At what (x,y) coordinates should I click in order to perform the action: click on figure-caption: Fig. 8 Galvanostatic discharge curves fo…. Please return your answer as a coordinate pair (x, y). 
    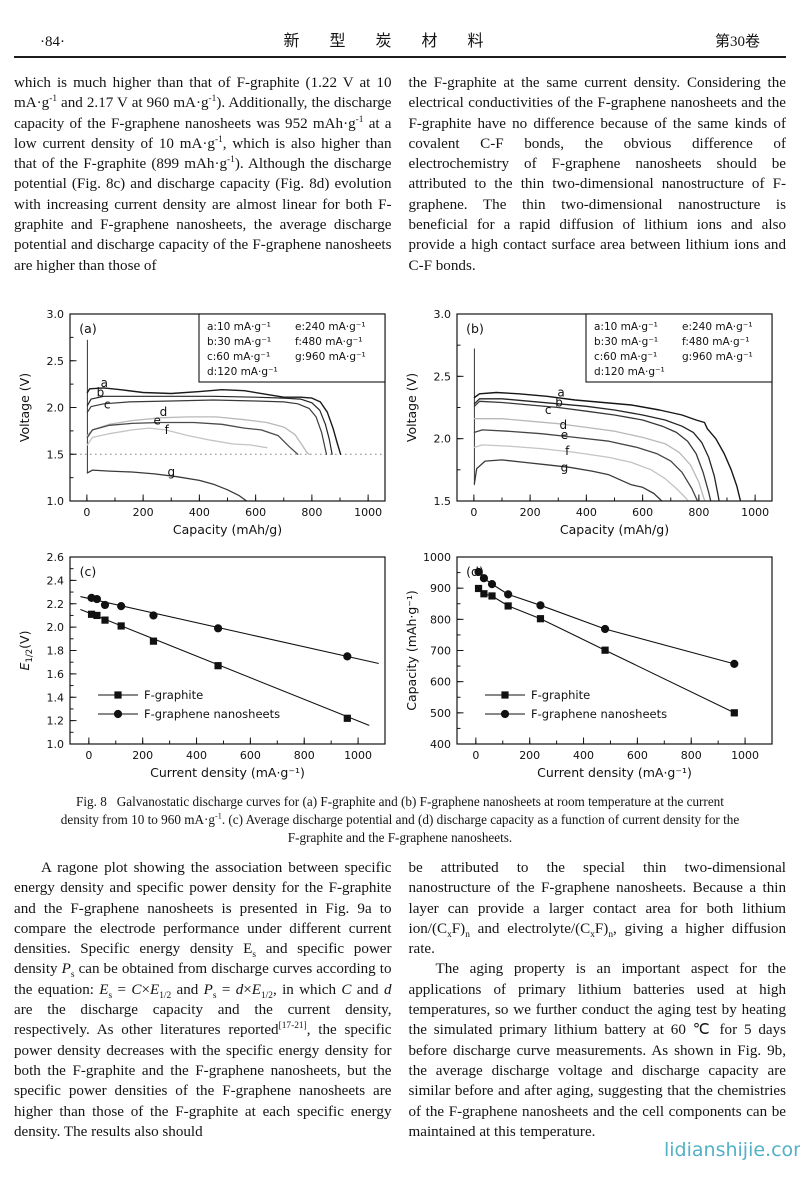
    Looking at the image, I should click on (400, 819).